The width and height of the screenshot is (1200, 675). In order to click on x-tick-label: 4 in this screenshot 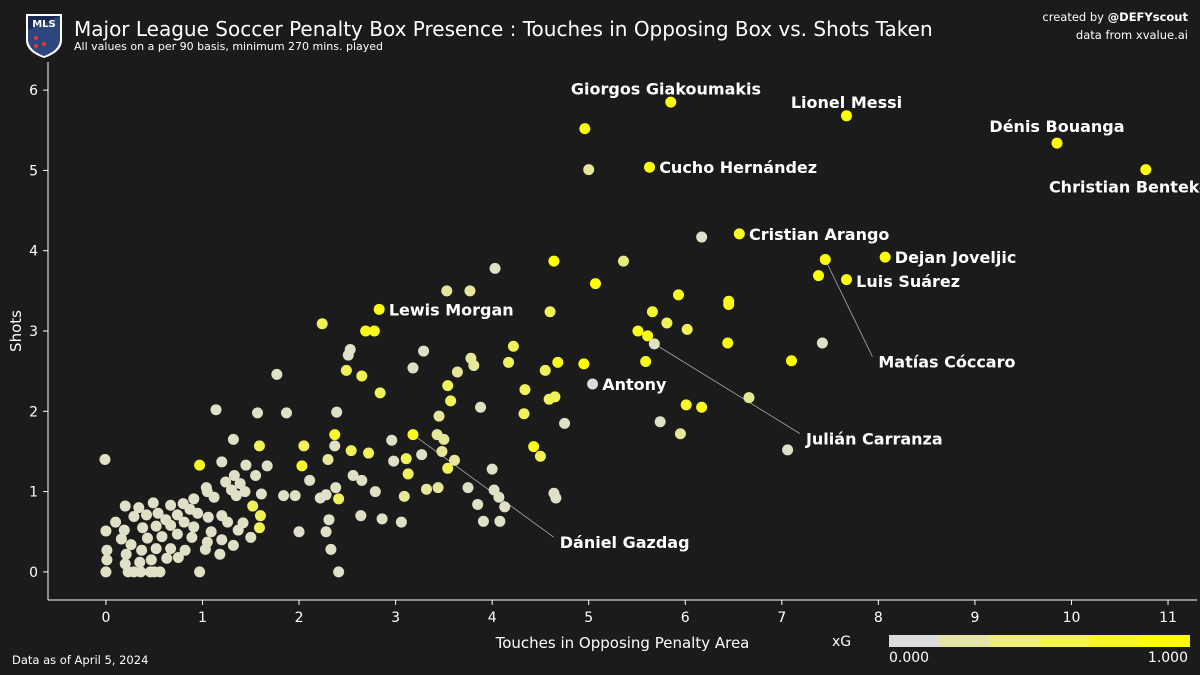, I will do `click(492, 618)`.